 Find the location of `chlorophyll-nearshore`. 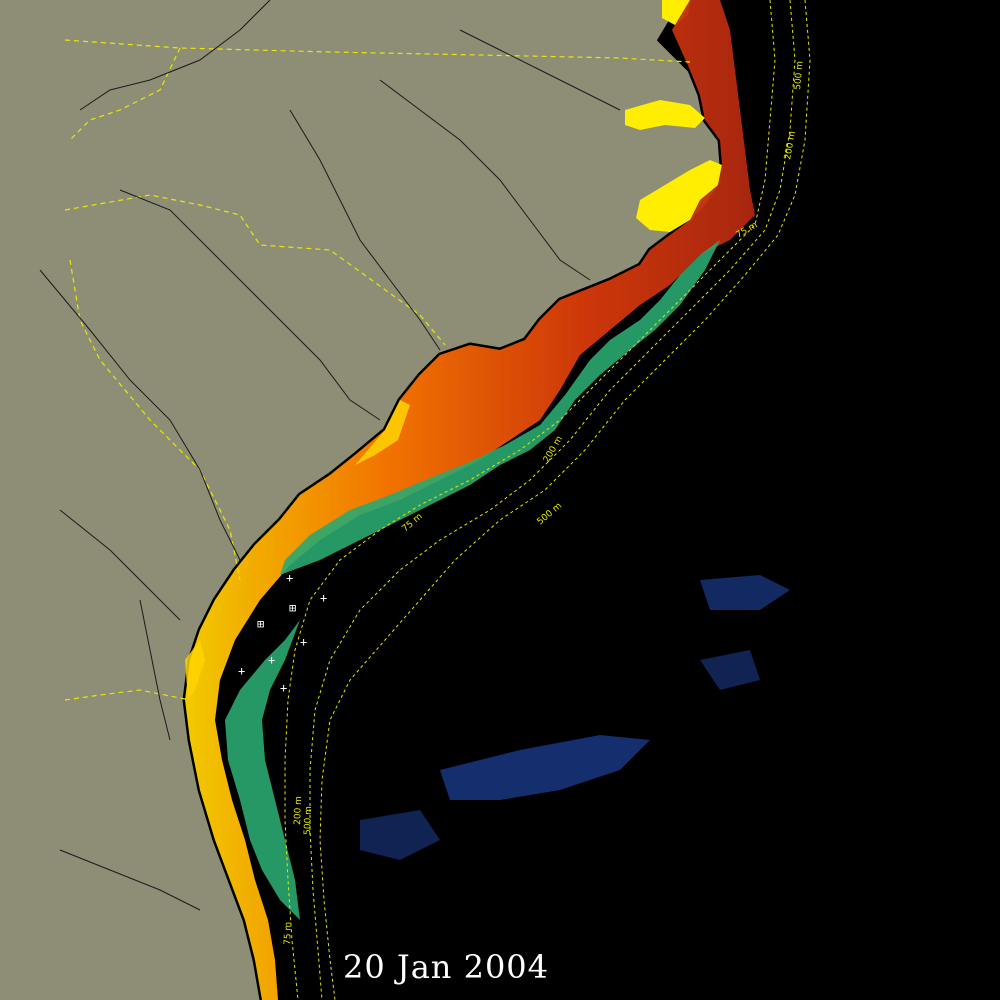

chlorophyll-nearshore is located at coordinates (382, 432).